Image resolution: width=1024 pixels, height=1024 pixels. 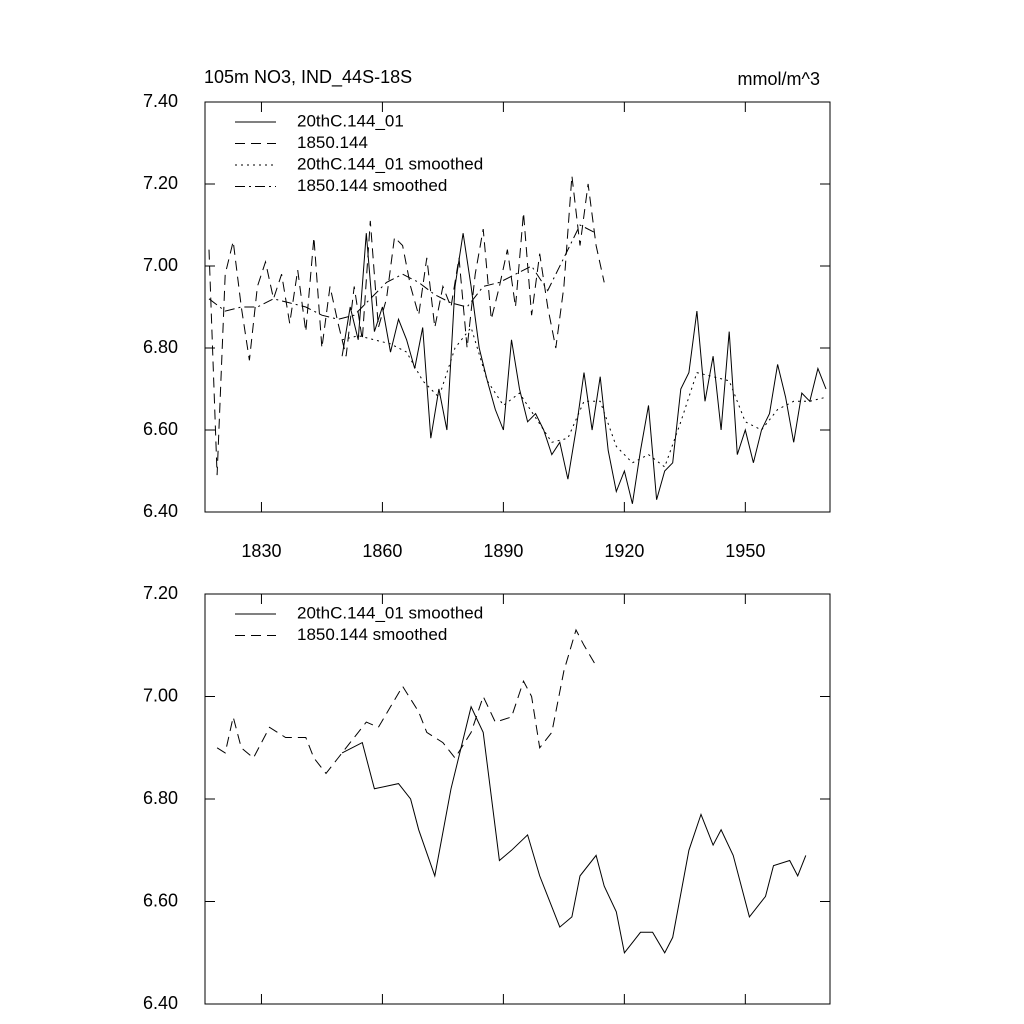 What do you see at coordinates (160, 101) in the screenshot?
I see `y-tick-label: 7.40` at bounding box center [160, 101].